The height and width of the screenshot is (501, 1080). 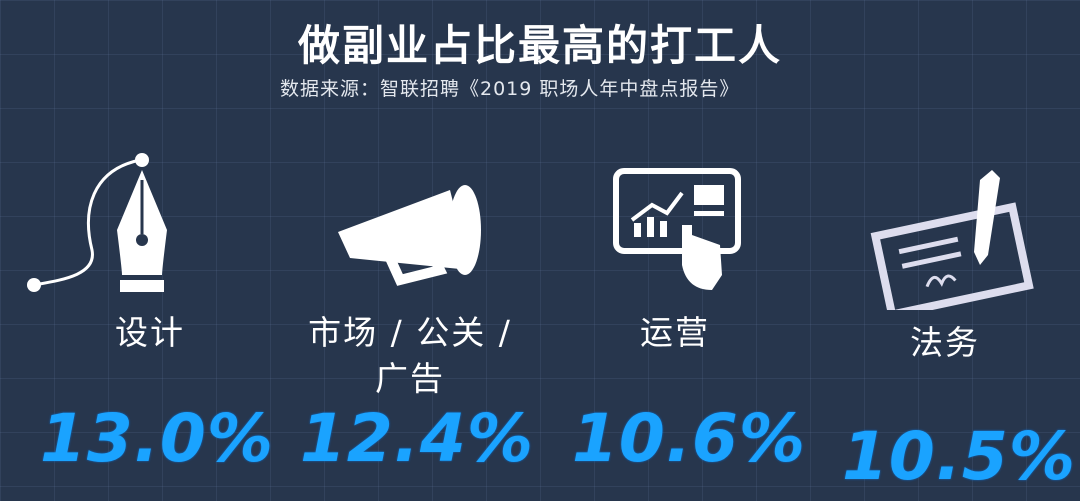 I want to click on contract-pen-icon, so click(x=952, y=240).